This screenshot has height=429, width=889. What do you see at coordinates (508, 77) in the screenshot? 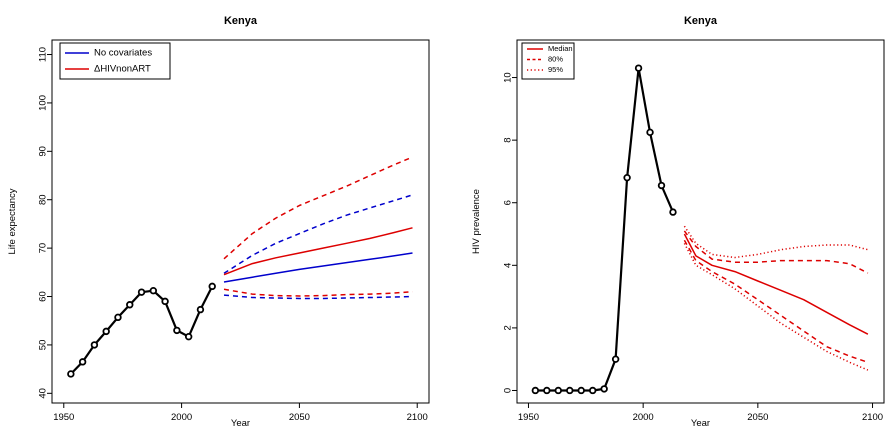
I see `y-tick-label: 10` at bounding box center [508, 77].